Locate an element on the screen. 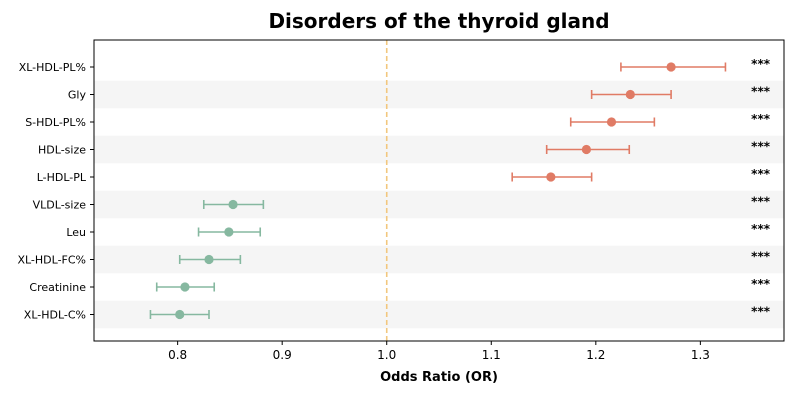 The height and width of the screenshot is (404, 800). y-tick-label: VLDL-size is located at coordinates (60, 205).